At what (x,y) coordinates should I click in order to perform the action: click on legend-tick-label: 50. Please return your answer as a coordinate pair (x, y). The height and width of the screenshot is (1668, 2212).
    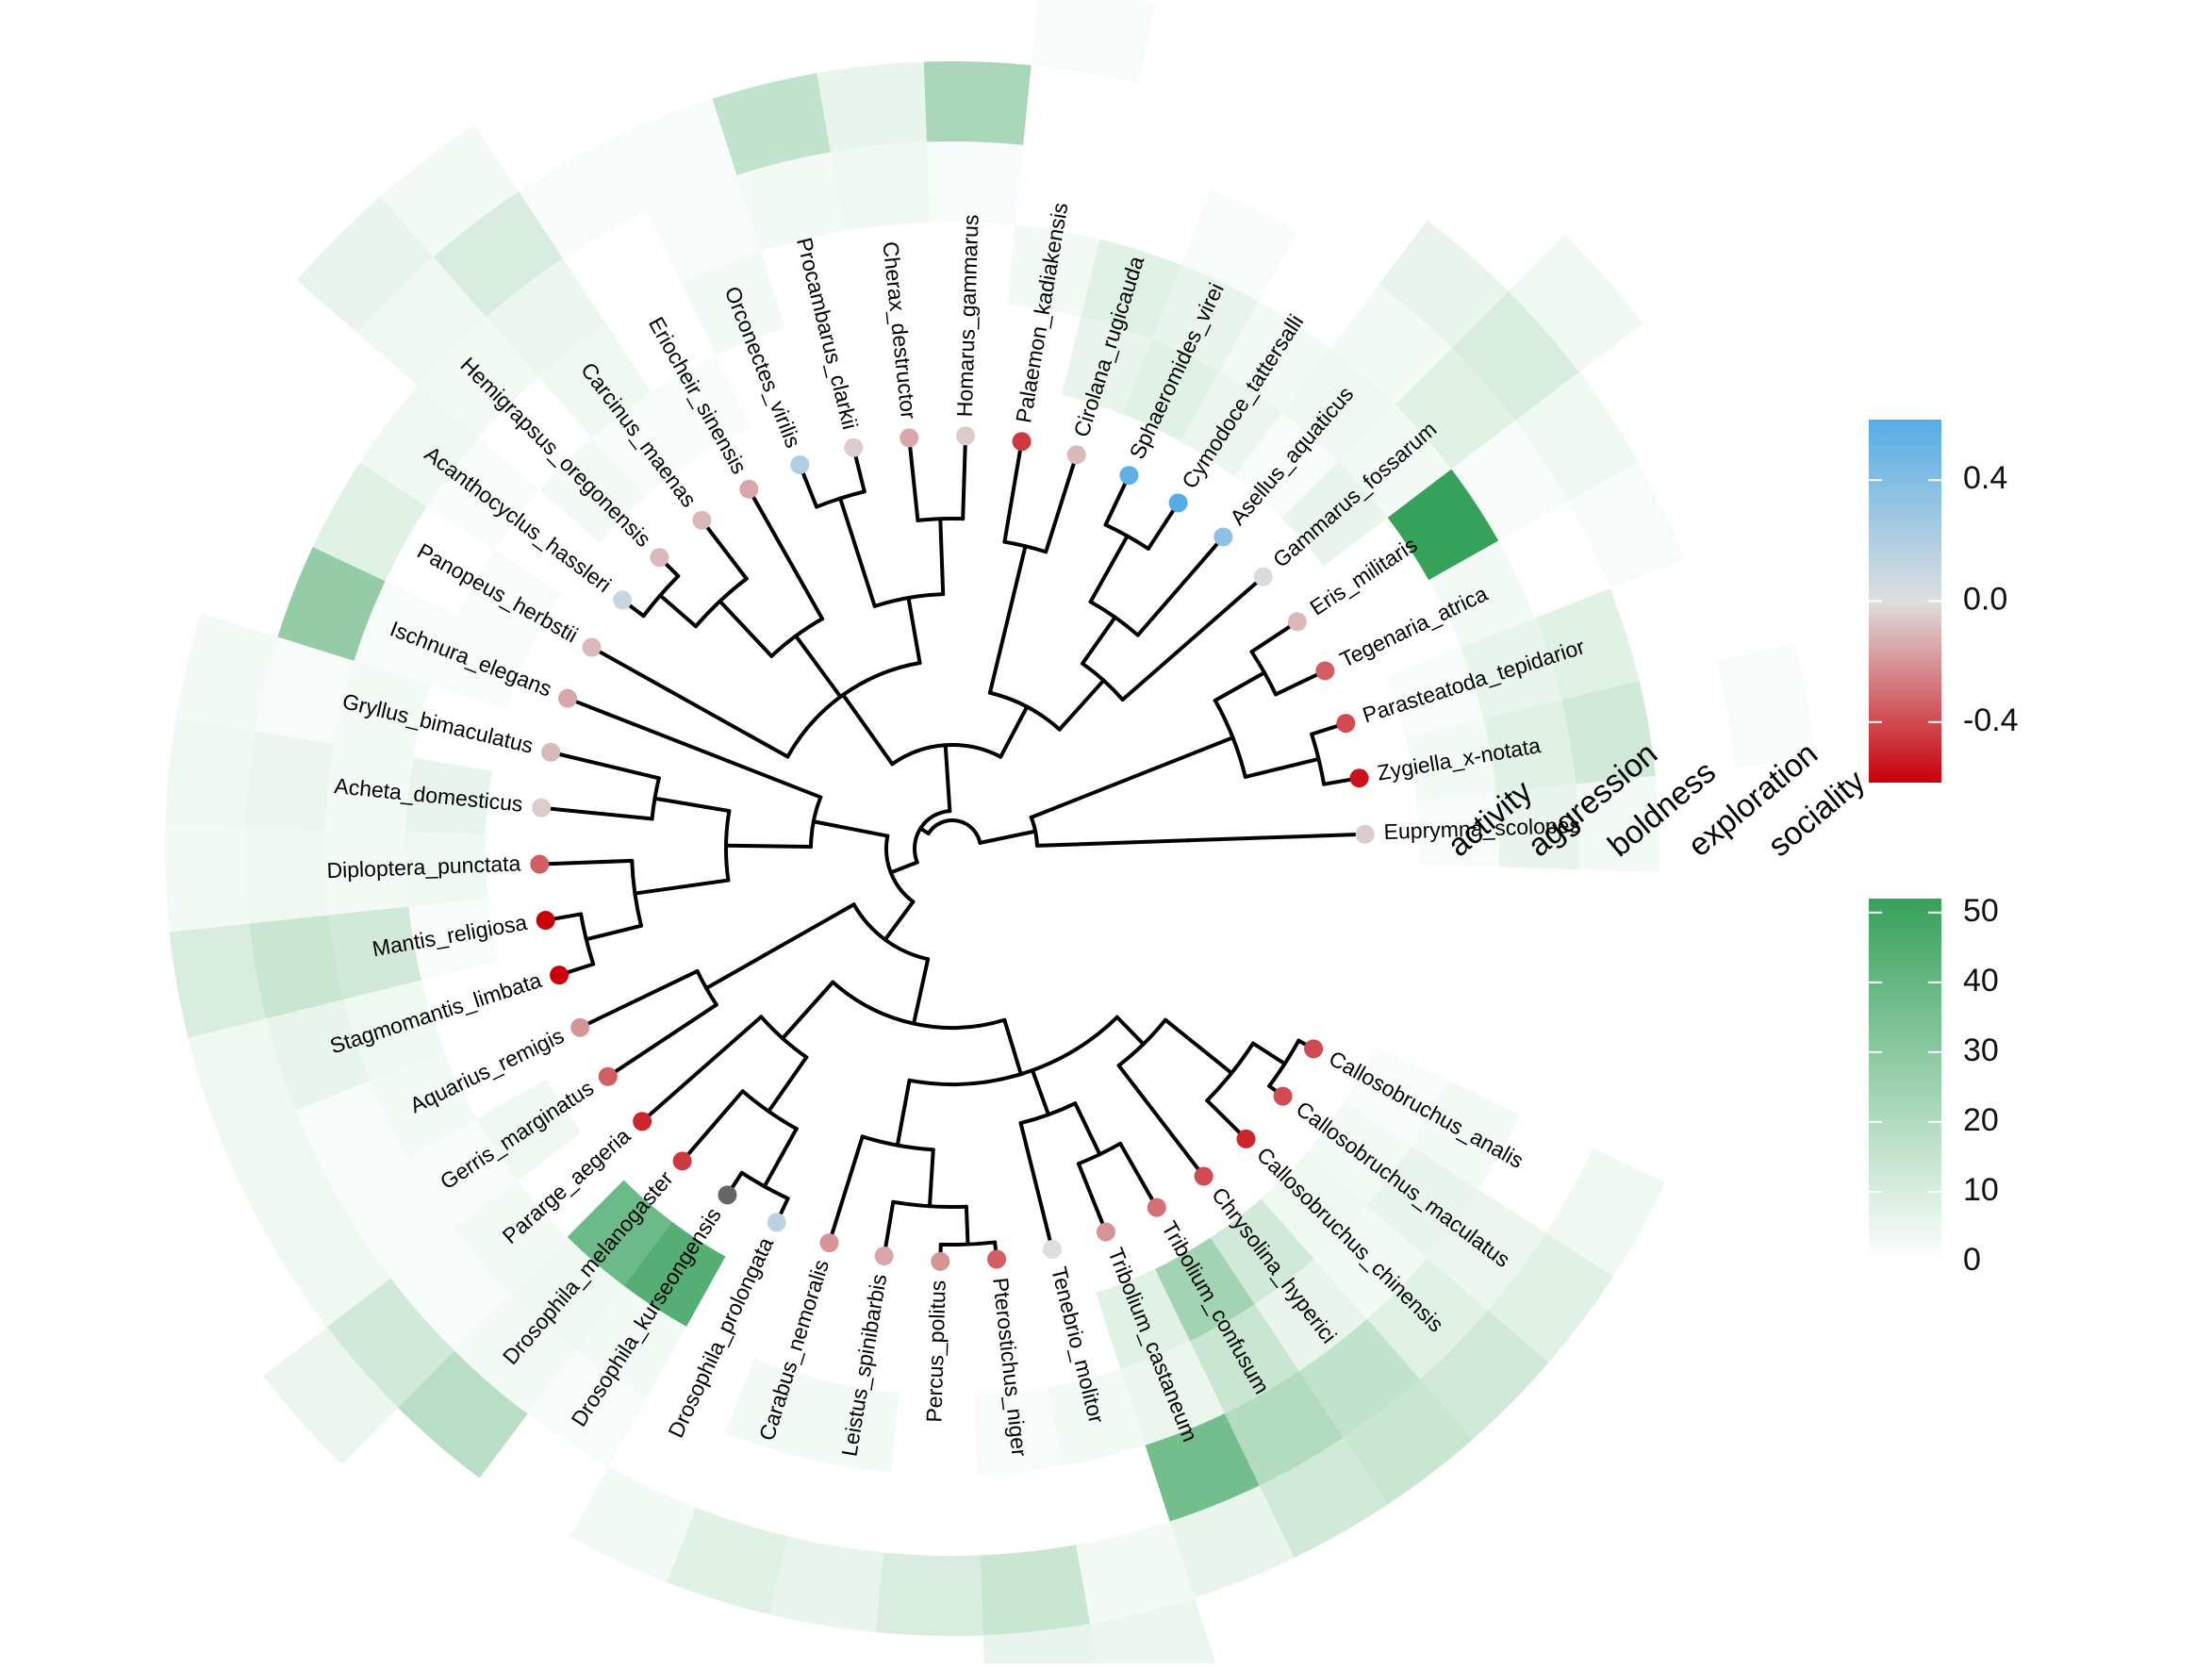
    Looking at the image, I should click on (1981, 911).